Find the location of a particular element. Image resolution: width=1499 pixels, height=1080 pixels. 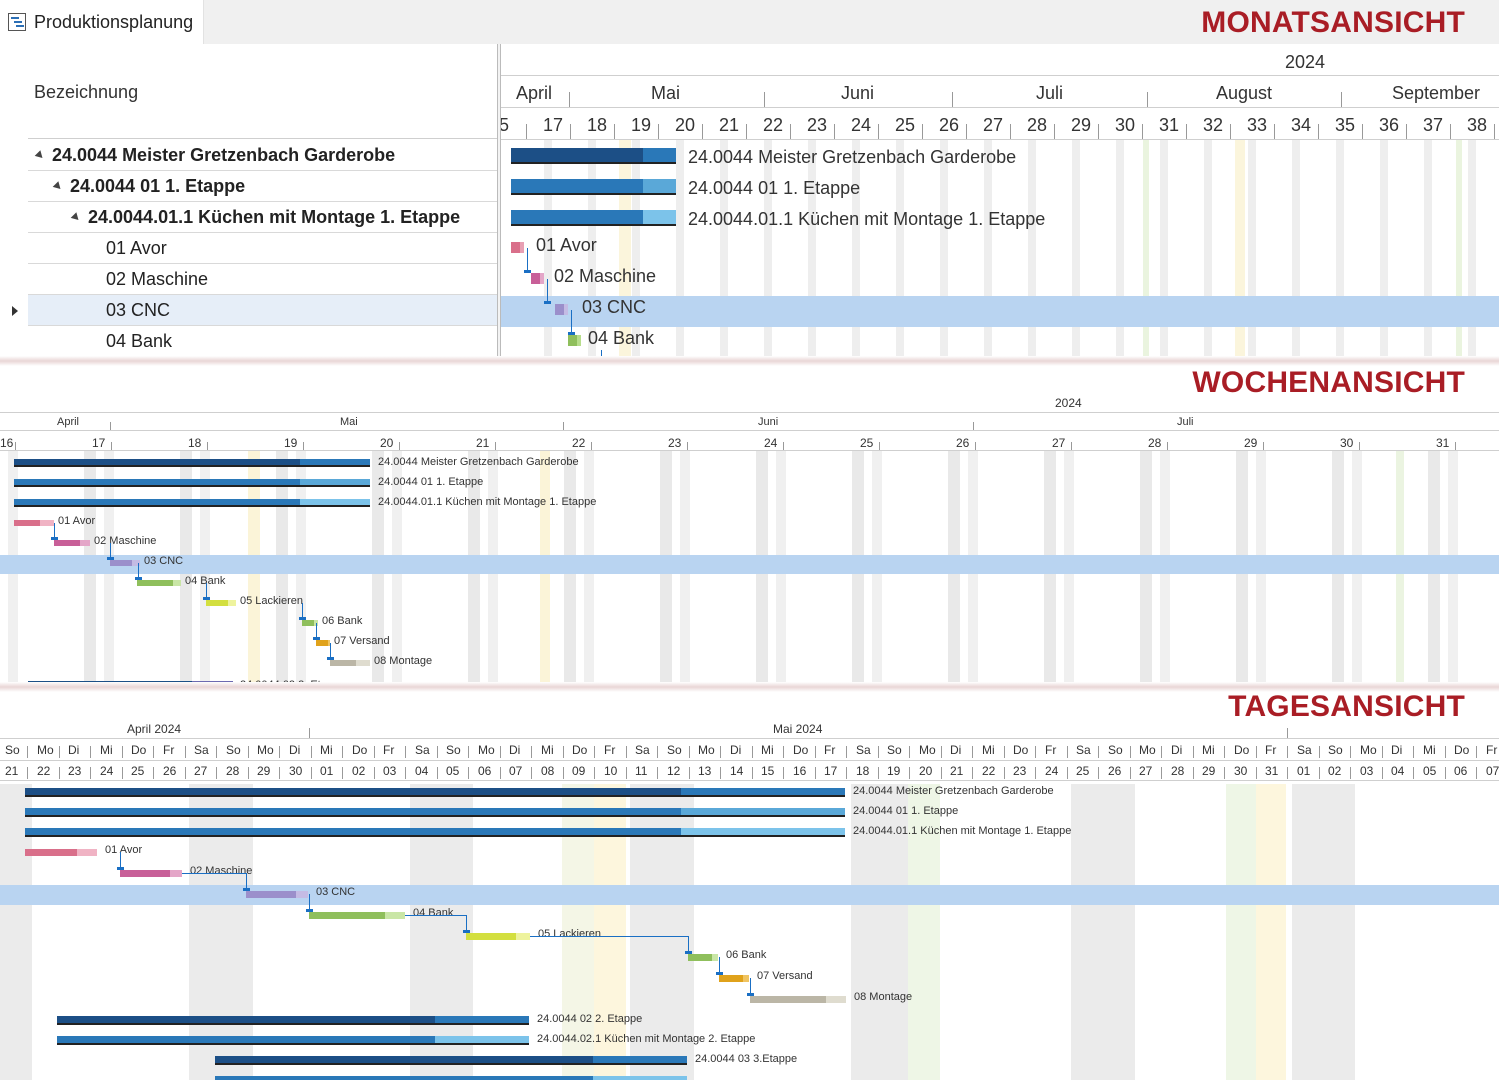

tab-produktionsplanung: Produktionsplanung is located at coordinates (102, 22).